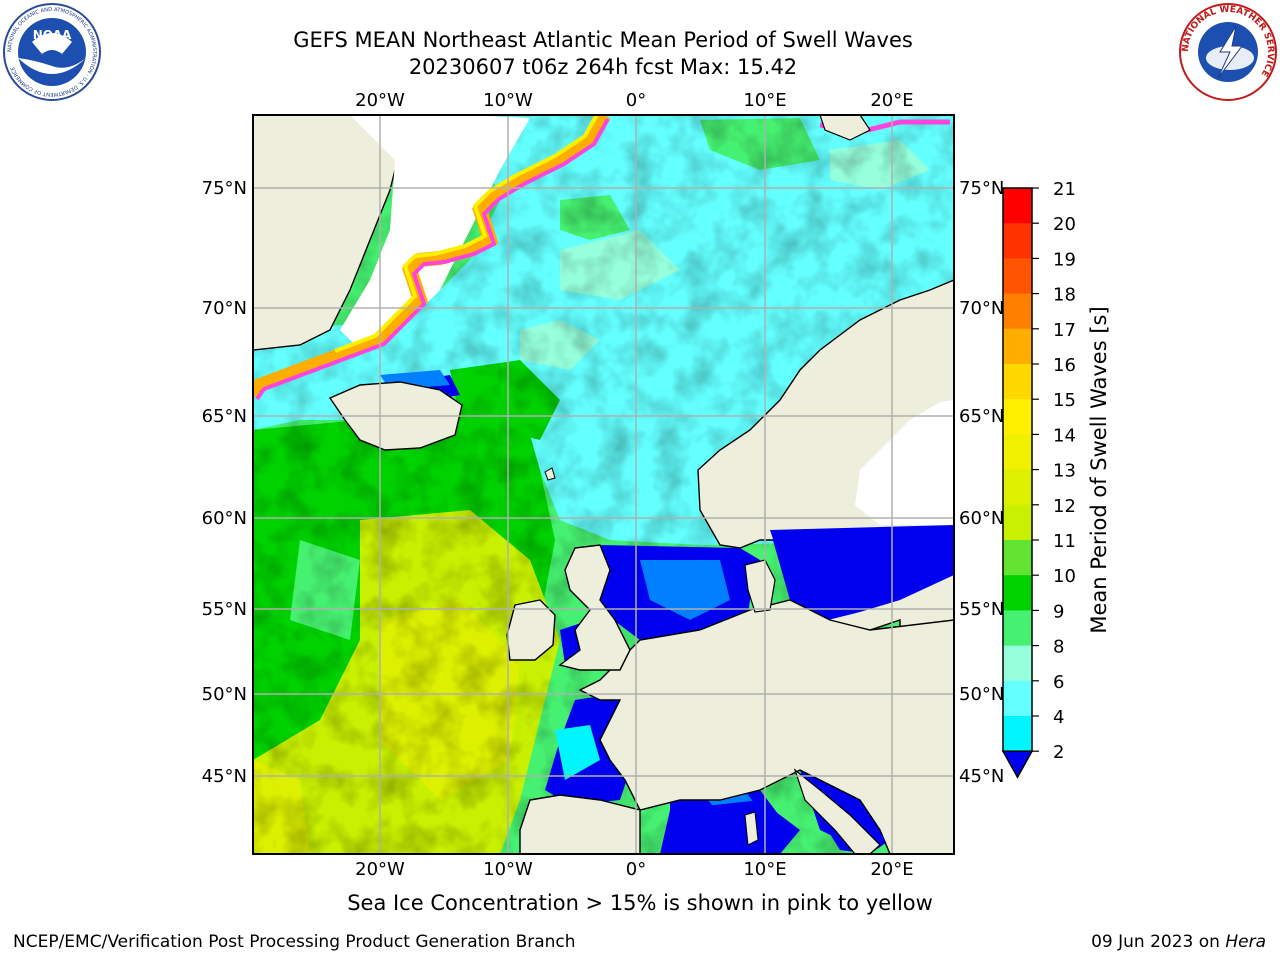 Image resolution: width=1280 pixels, height=960 pixels. What do you see at coordinates (981, 518) in the screenshot?
I see `lat-label-right: 60°N` at bounding box center [981, 518].